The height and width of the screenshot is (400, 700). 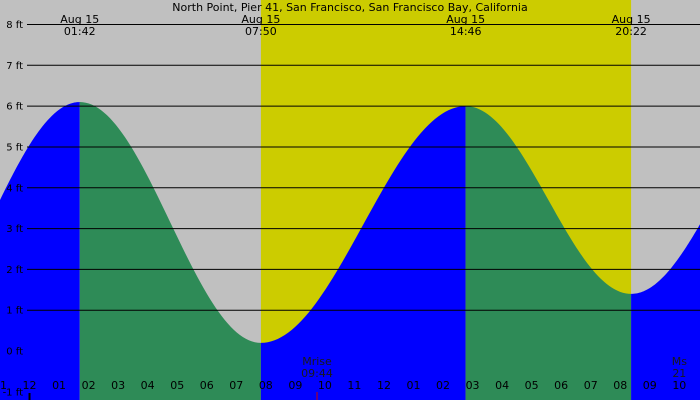 I want to click on moon-event-time: 09:44, so click(x=317, y=373).